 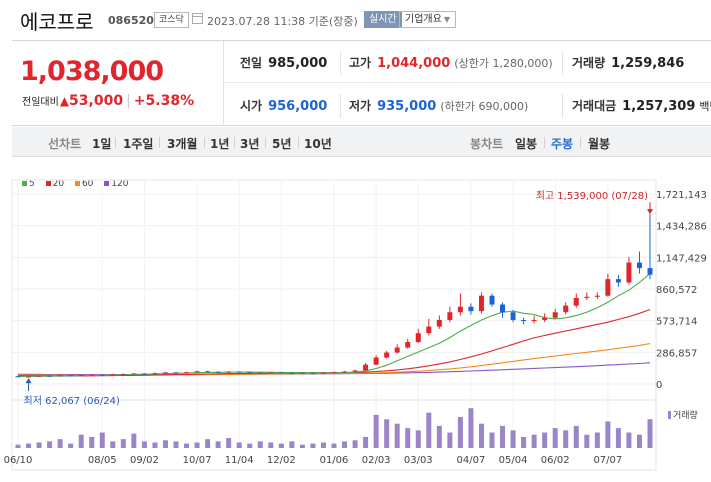 I want to click on candle-daily: 일봉, so click(x=526, y=144).